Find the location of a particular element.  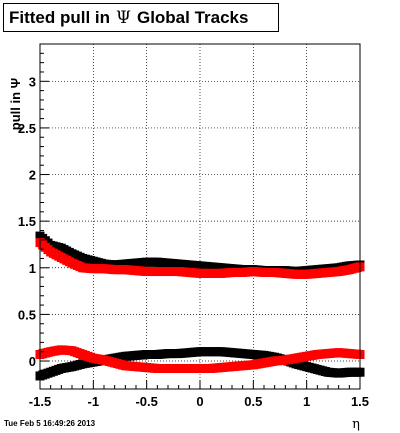

y-tick-label: 0.5 is located at coordinates (27, 314).